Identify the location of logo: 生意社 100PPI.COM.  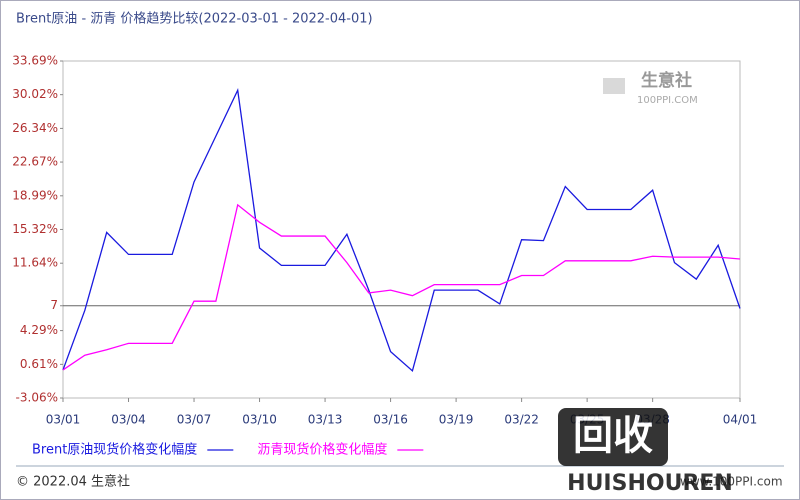
(650, 88).